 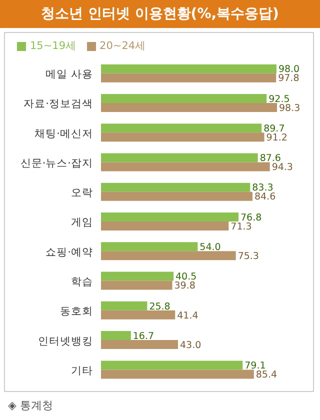 What do you see at coordinates (30, 405) in the screenshot?
I see `text: ◈ 통계청` at bounding box center [30, 405].